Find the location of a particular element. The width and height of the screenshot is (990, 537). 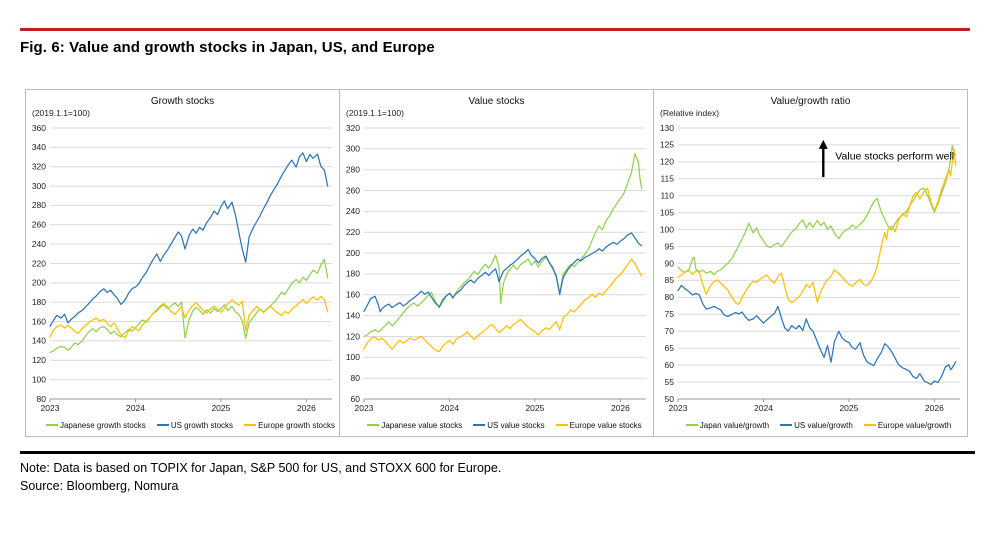

series-line-japanese-value-stocks is located at coordinates (503, 245).